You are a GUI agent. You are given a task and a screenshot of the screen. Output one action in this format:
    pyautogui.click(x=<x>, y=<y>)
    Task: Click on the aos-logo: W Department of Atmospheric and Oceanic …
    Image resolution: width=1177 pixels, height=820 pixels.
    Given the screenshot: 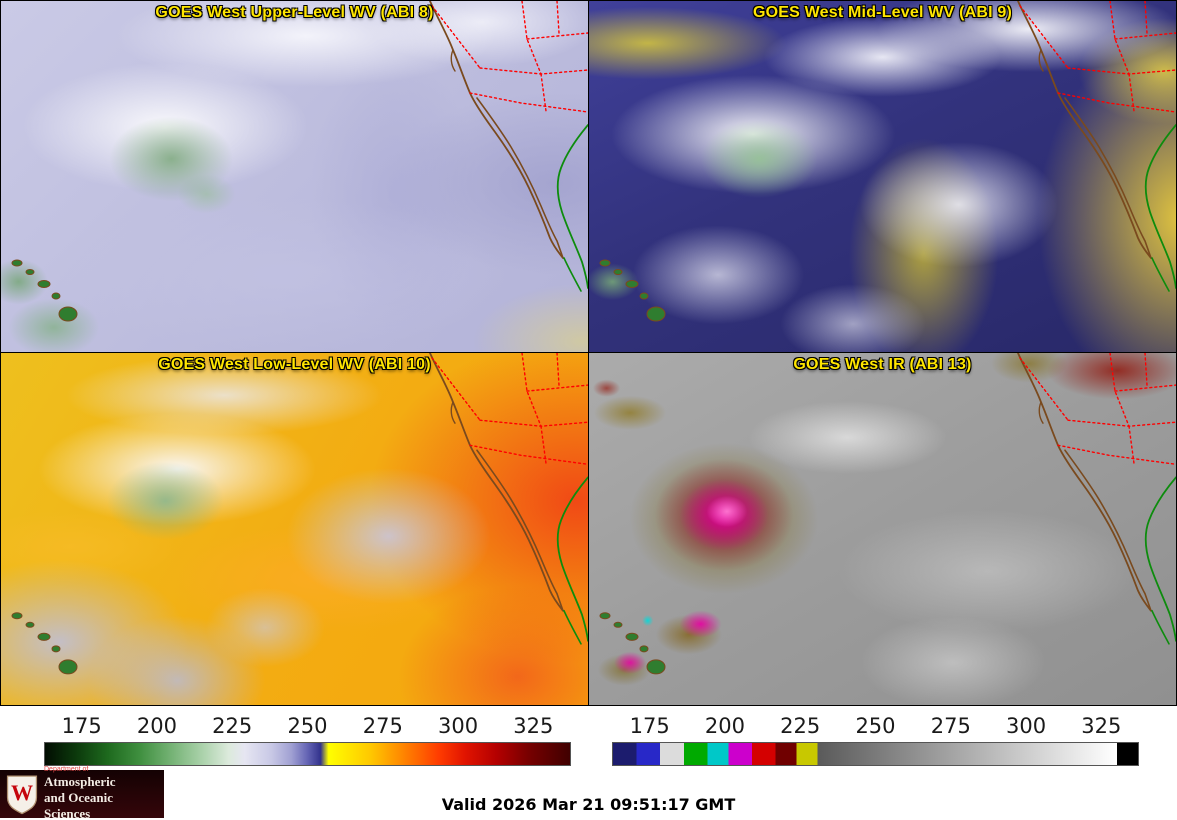 What is the action you would take?
    pyautogui.click(x=82, y=793)
    